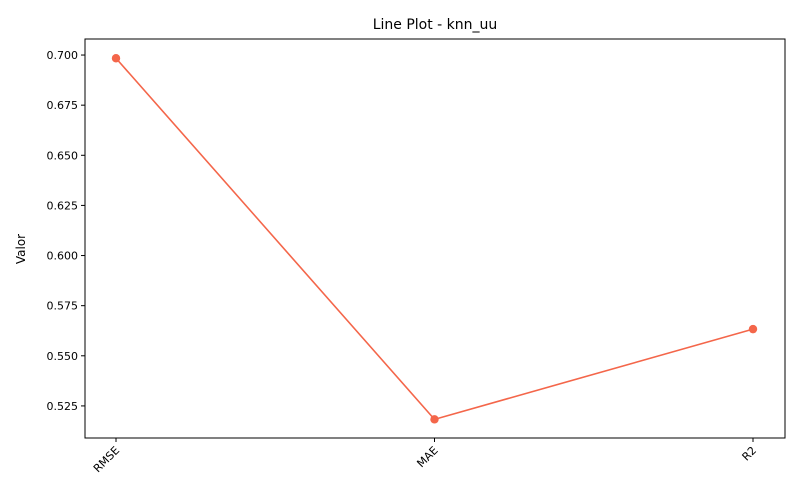  Describe the element at coordinates (63, 105) in the screenshot. I see `y-tick-label: 0.675` at that location.